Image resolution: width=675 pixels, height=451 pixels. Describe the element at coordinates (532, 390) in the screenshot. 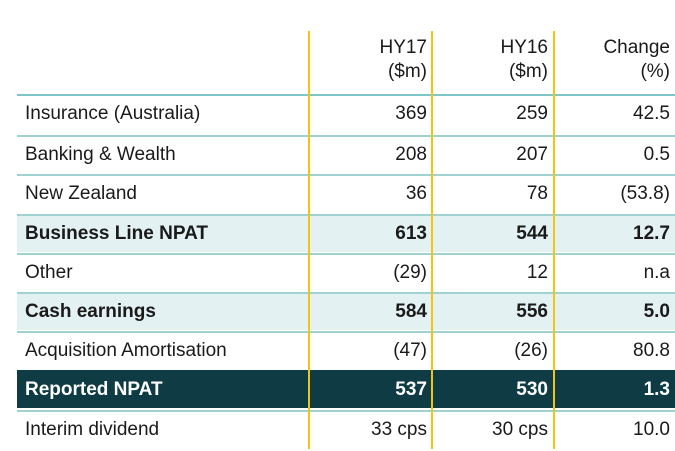

I see `cell-hy16: 530` at that location.